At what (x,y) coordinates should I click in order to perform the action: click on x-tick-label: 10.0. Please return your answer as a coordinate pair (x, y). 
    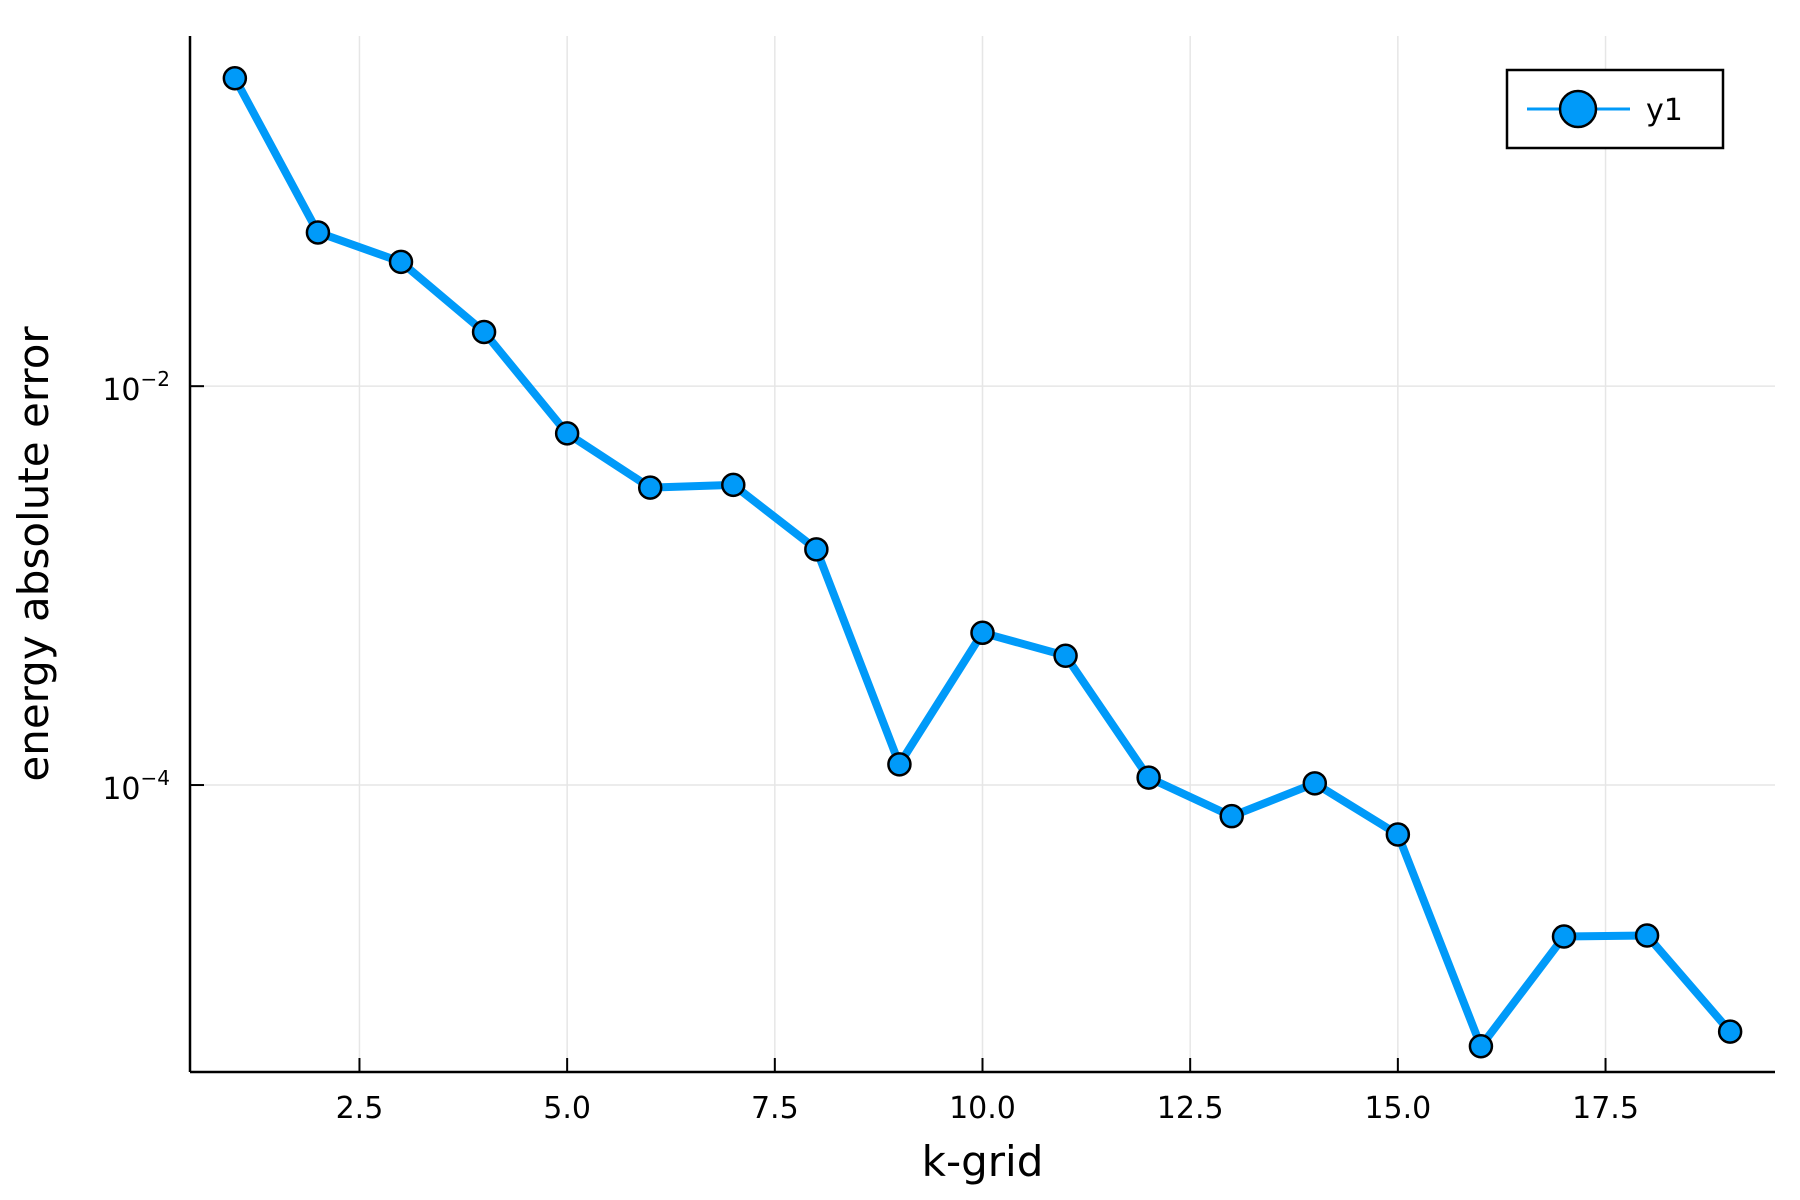
    Looking at the image, I should click on (982, 1108).